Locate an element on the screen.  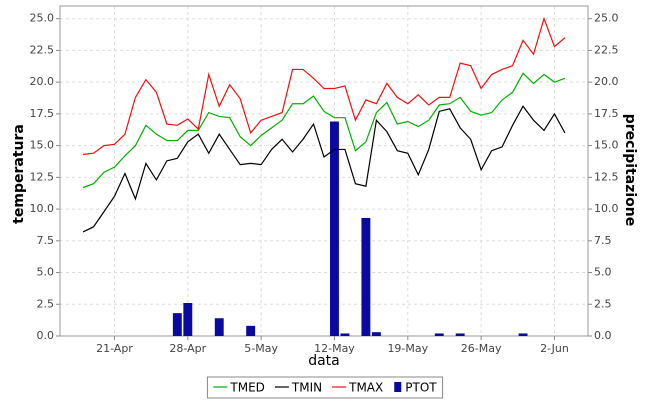
legend-label: TMIN is located at coordinates (306, 388).